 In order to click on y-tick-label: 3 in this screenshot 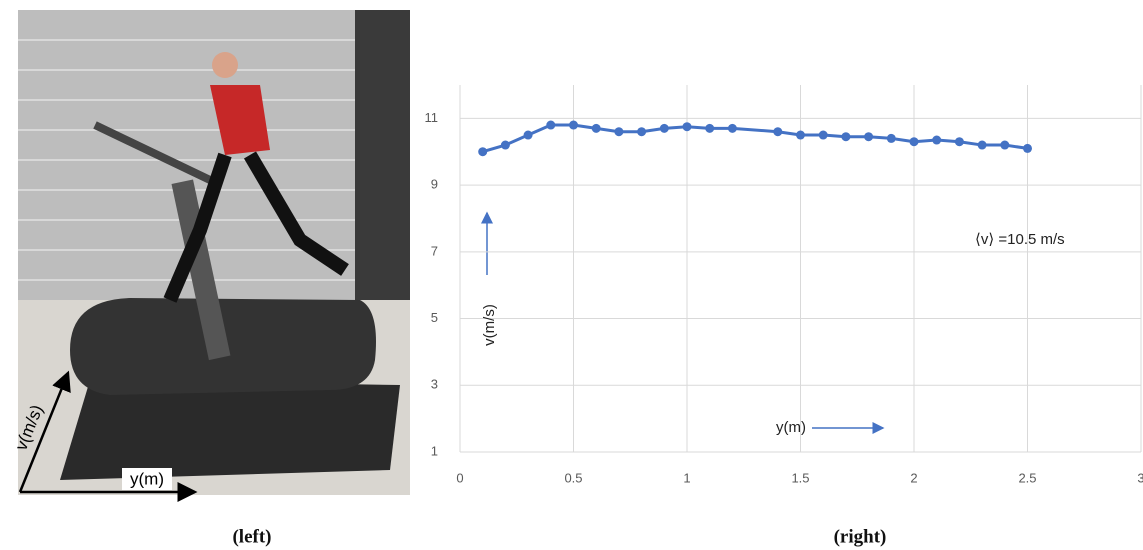, I will do `click(434, 384)`.